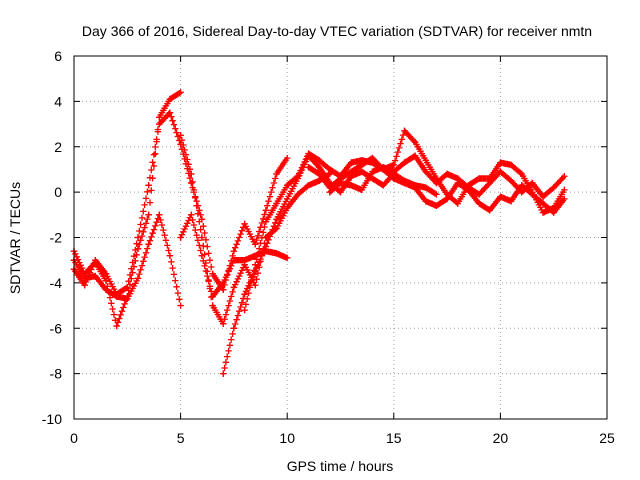 This screenshot has height=480, width=640. What do you see at coordinates (74, 438) in the screenshot?
I see `x-tick-label: 0` at bounding box center [74, 438].